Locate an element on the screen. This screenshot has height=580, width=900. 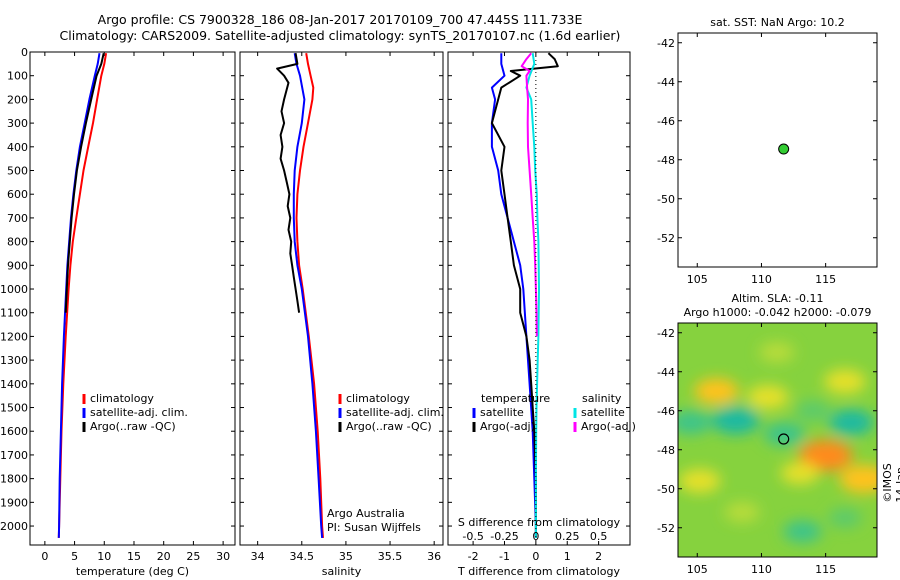
sst-map-ytick-label: -50 is located at coordinates (666, 199).